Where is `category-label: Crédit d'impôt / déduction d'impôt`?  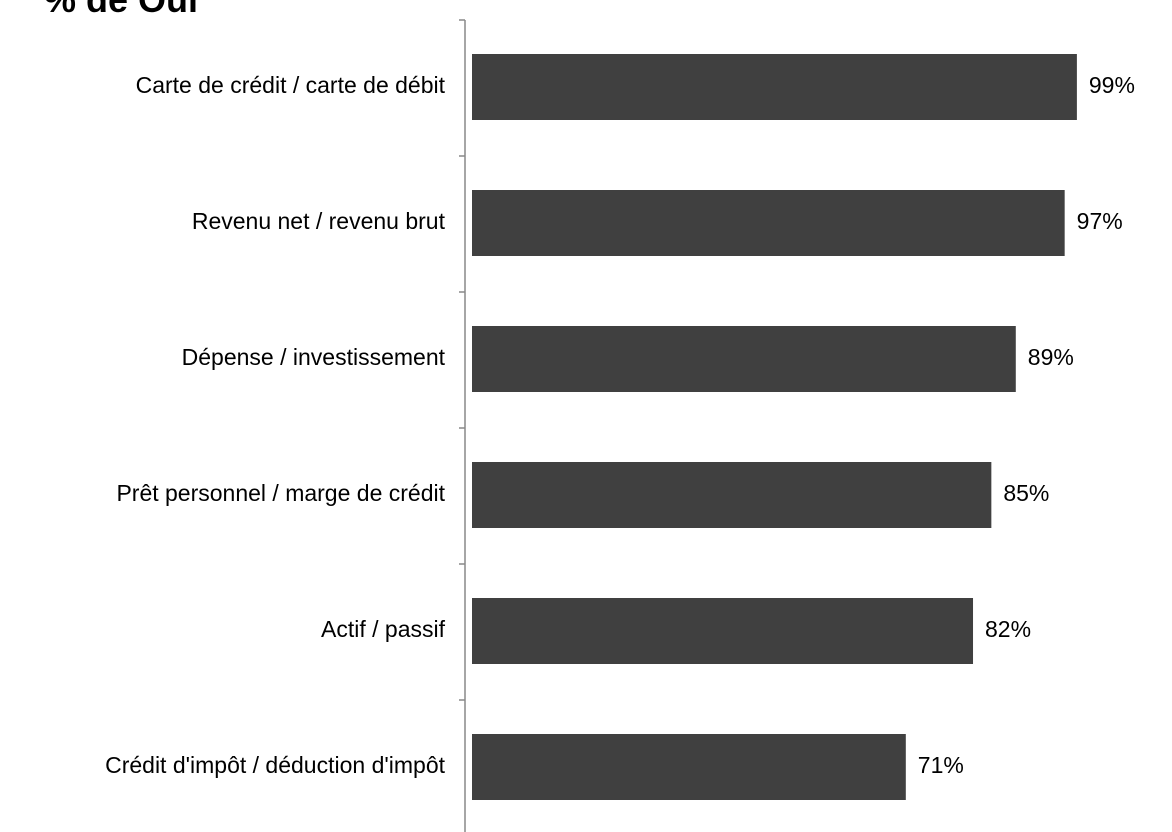
category-label: Crédit d'impôt / déduction d'impôt is located at coordinates (275, 765).